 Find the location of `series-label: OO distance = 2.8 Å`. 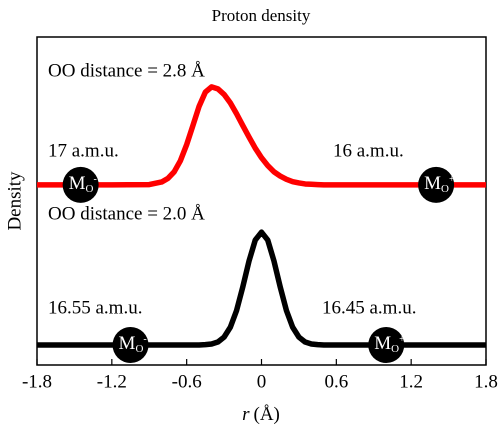

series-label: OO distance = 2.8 Å is located at coordinates (126, 70).